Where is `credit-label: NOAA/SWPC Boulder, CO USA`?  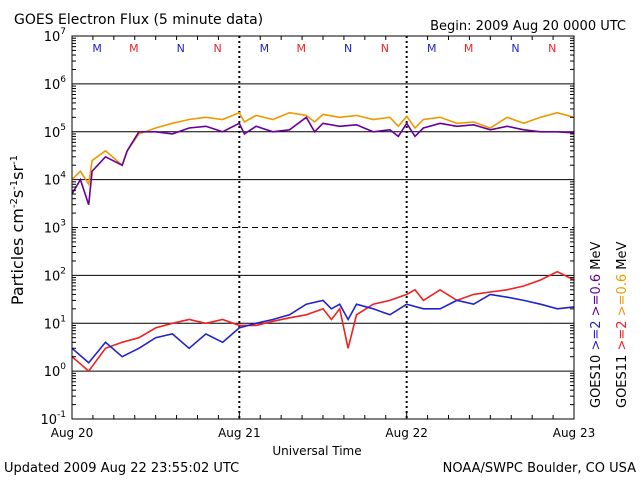
credit-label: NOAA/SWPC Boulder, CO USA is located at coordinates (539, 468).